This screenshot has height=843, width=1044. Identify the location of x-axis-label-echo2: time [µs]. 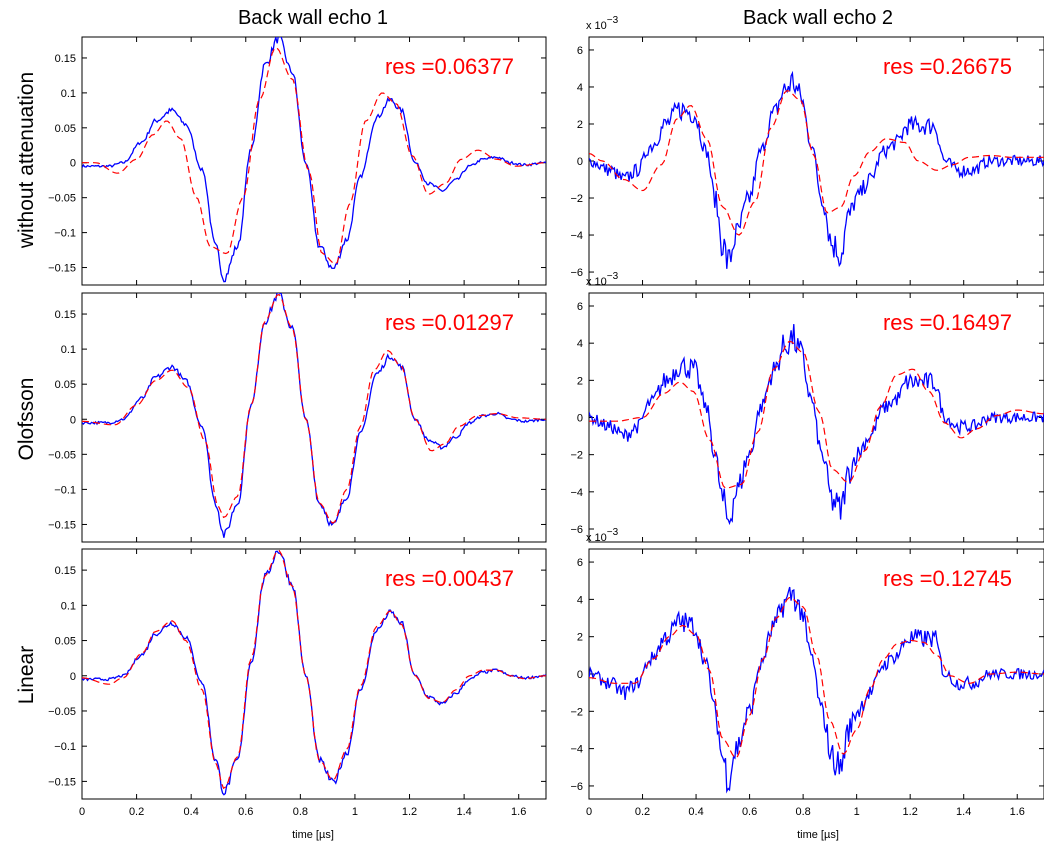
(818, 835).